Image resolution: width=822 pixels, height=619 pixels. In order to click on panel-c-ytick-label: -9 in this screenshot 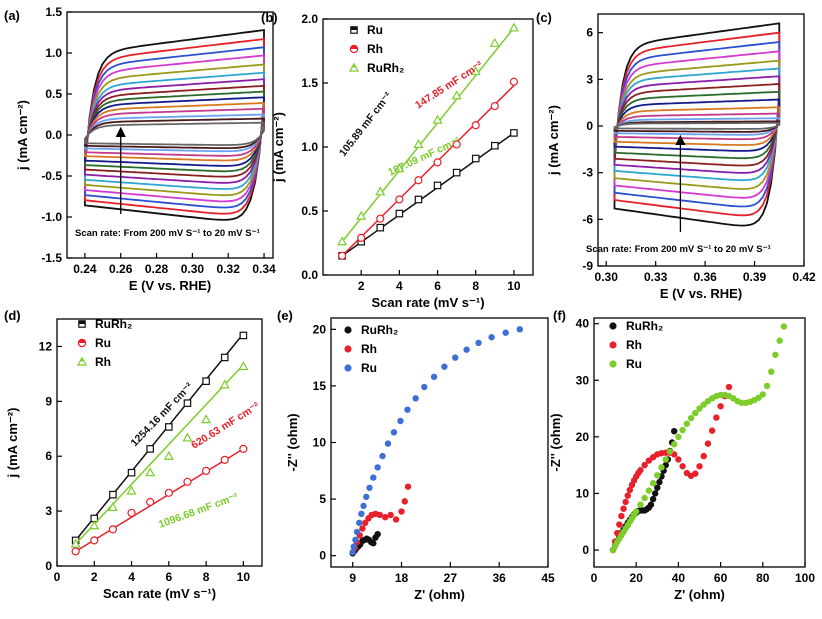, I will do `click(587, 266)`.